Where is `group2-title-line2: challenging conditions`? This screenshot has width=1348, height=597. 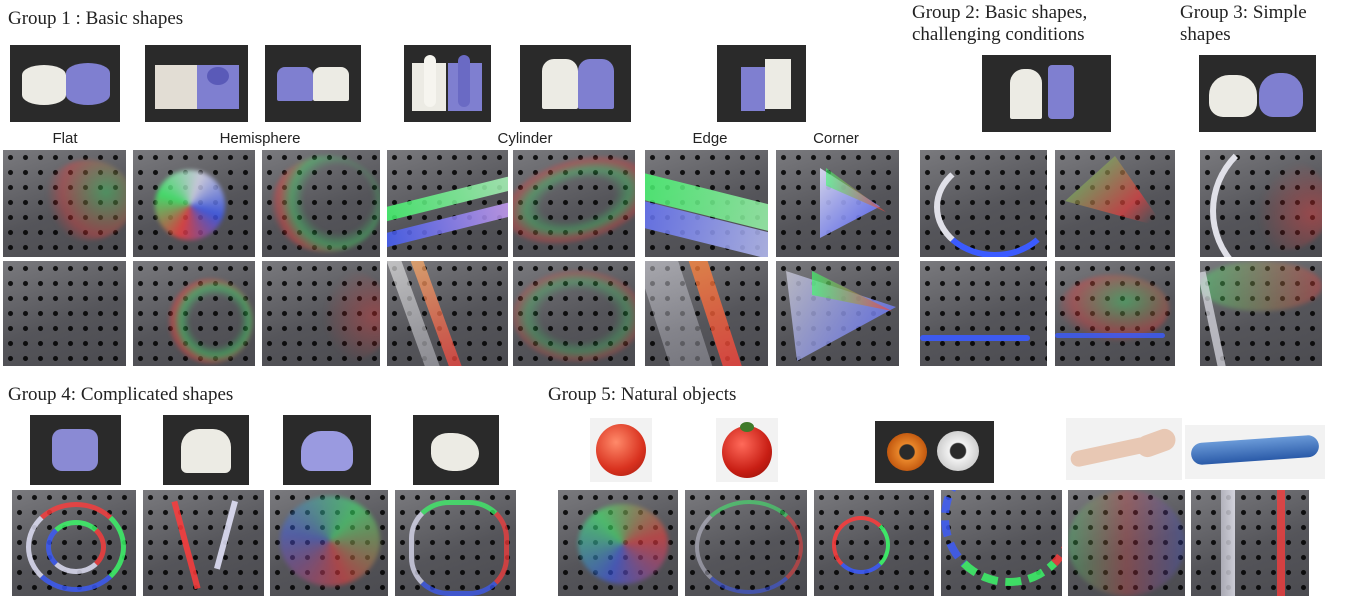 group2-title-line2: challenging conditions is located at coordinates (998, 34).